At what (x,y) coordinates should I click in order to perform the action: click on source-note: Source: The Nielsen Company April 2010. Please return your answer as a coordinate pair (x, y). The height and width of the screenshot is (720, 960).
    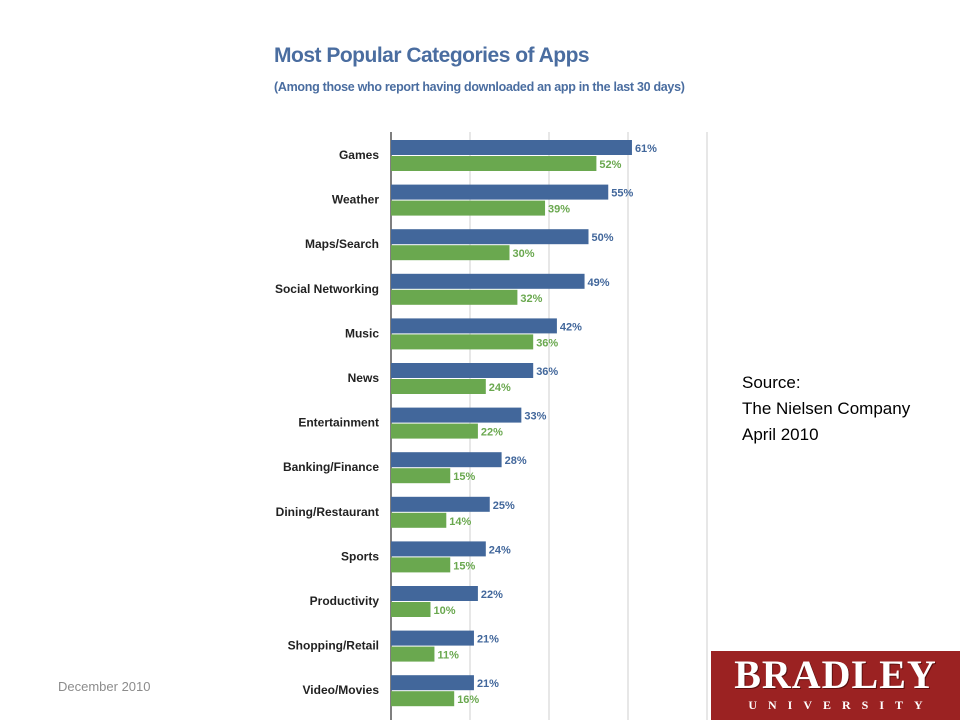
    Looking at the image, I should click on (826, 409).